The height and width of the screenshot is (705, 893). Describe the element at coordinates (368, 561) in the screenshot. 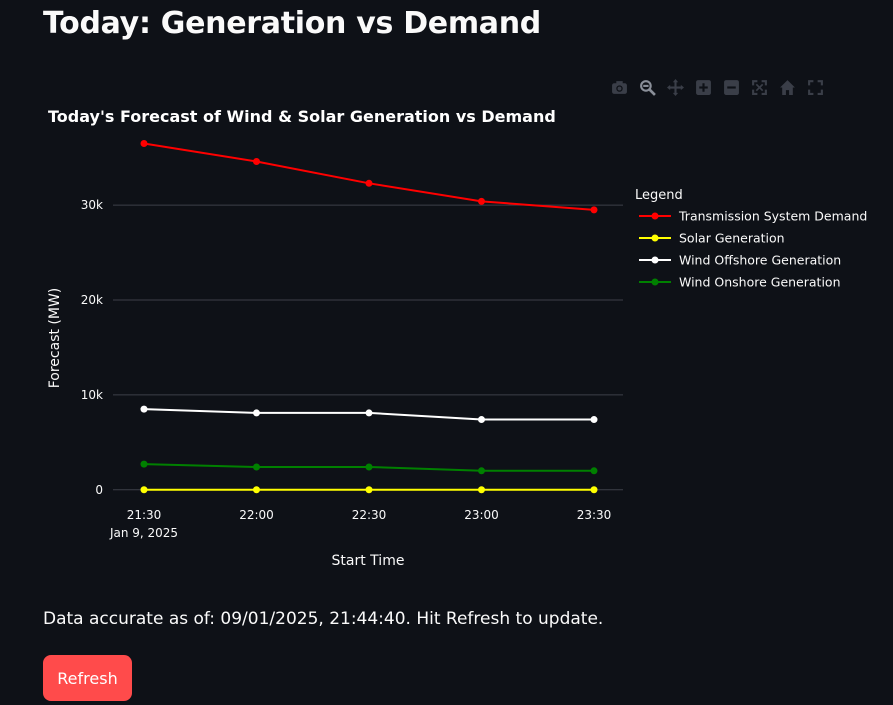

I see `x-axis-label: Start Time` at that location.